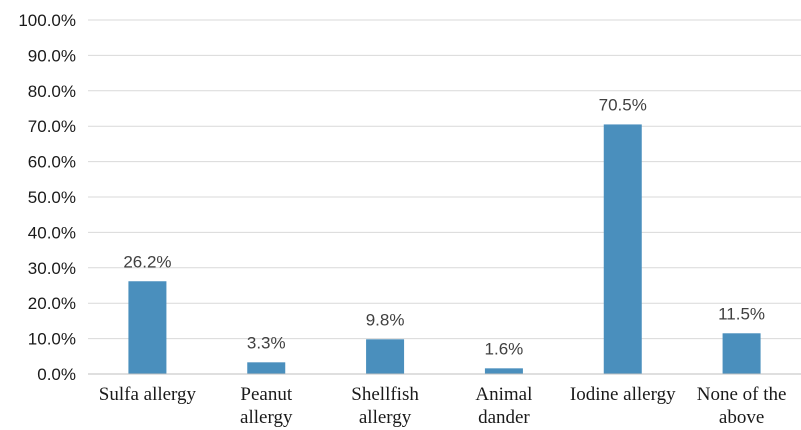 This screenshot has width=801, height=430. I want to click on x-tick-label: Peanut, so click(266, 394).